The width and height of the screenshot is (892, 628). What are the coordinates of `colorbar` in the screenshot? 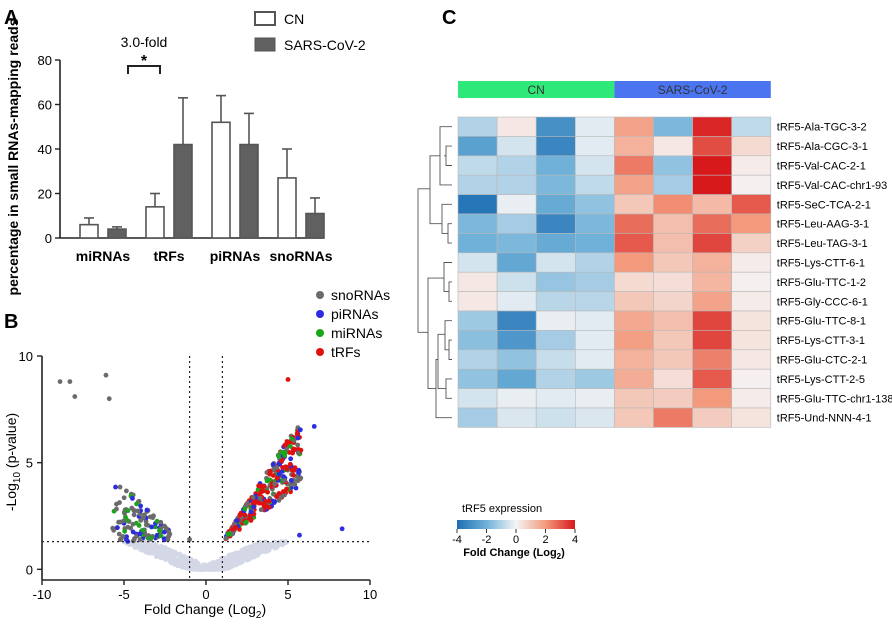 It's located at (516, 524).